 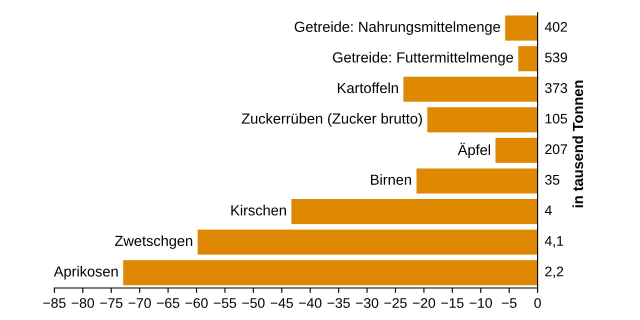 I want to click on x-tick-label: −35, so click(x=339, y=303).